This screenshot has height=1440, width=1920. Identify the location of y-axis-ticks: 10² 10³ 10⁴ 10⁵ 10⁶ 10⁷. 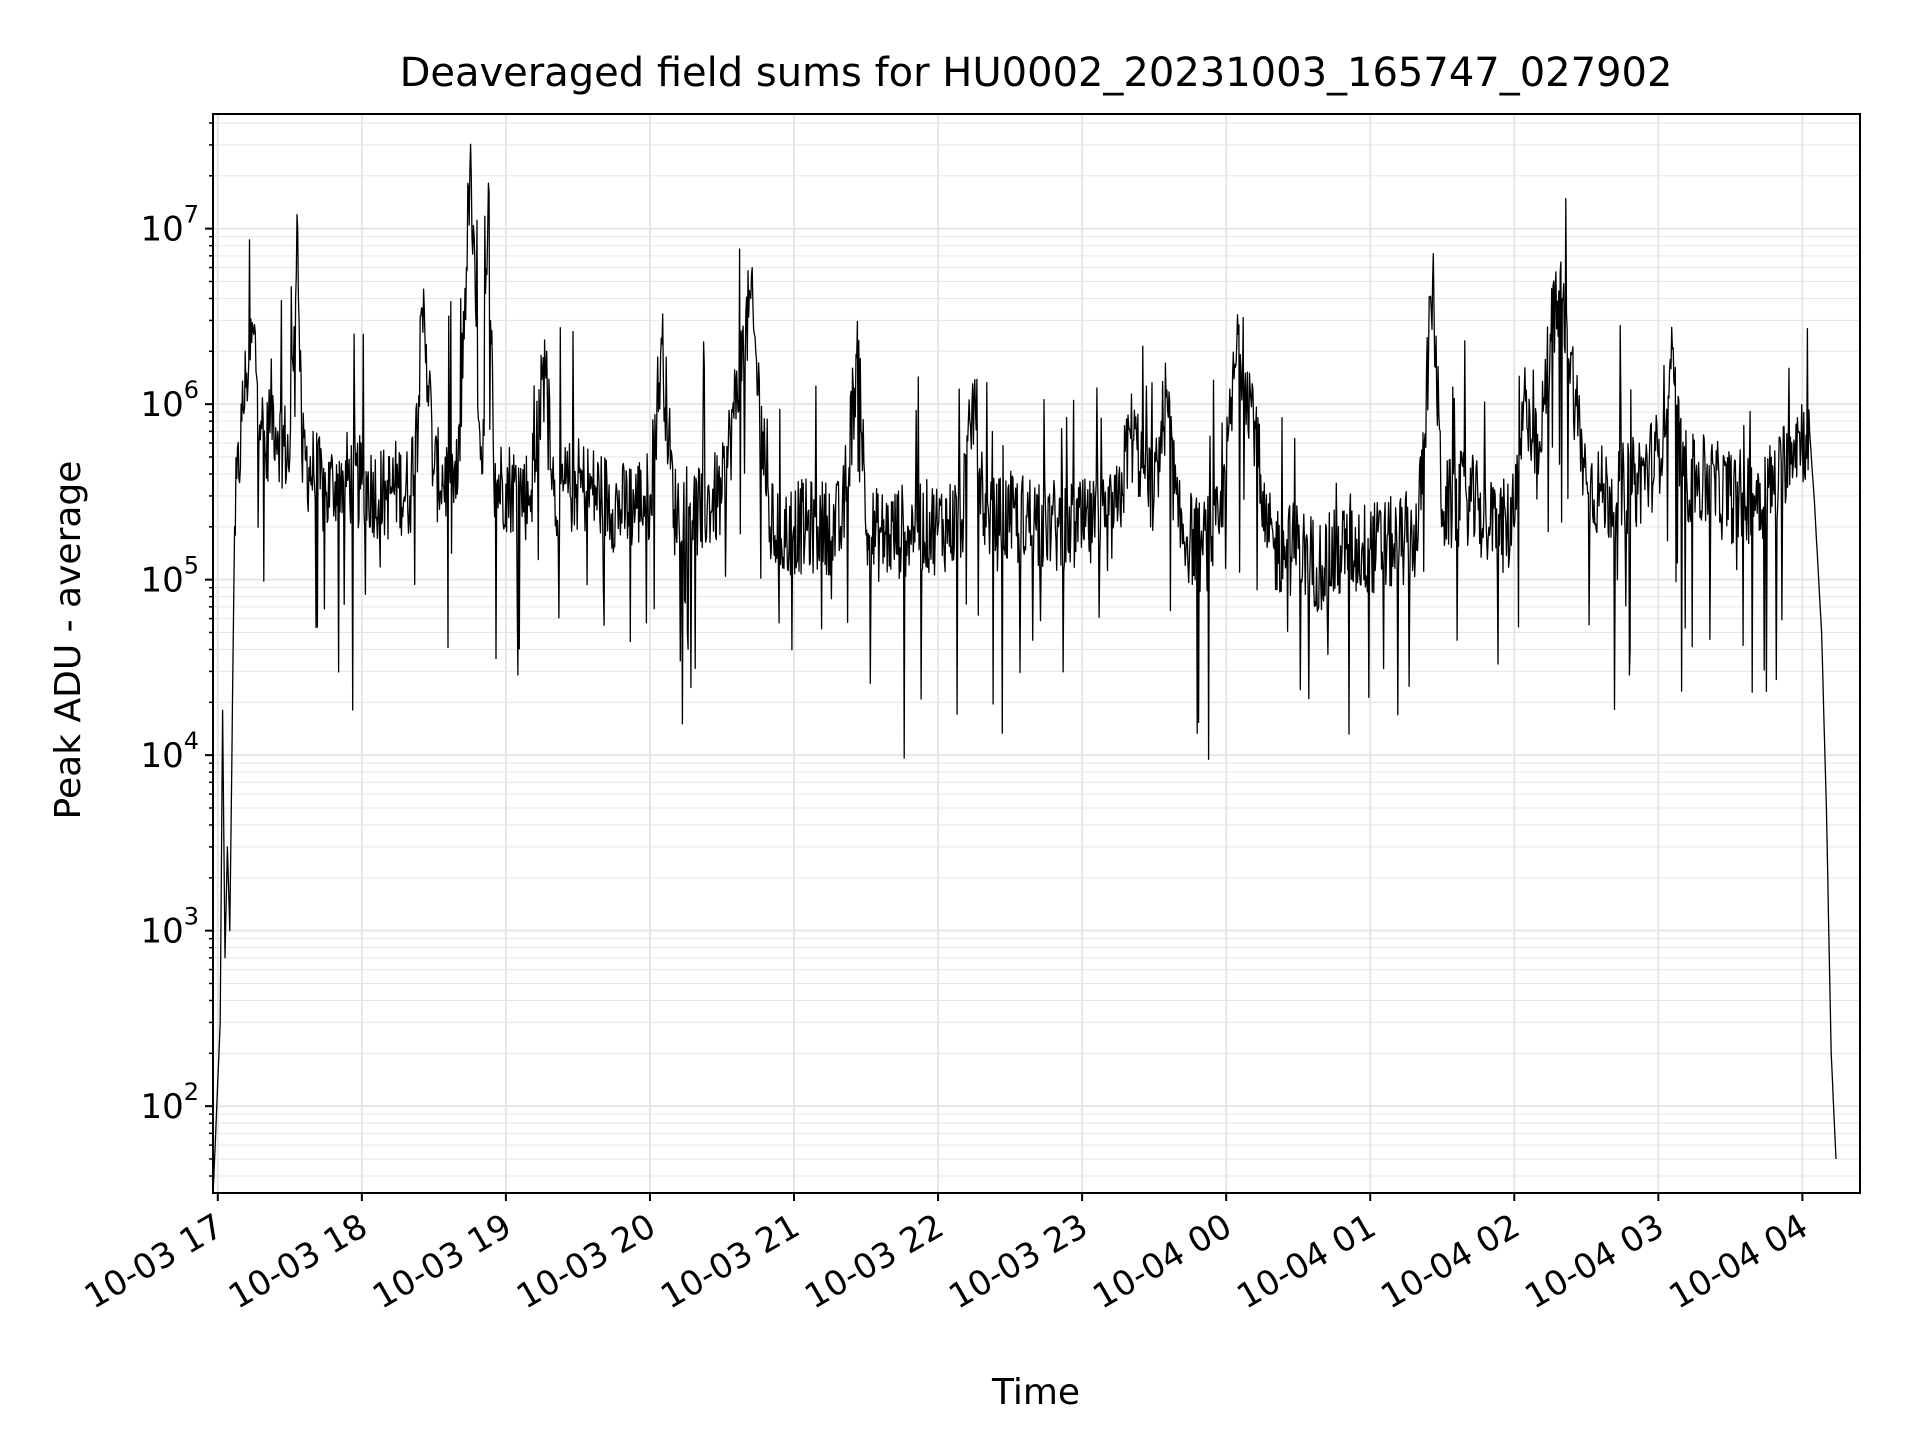
(176, 649).